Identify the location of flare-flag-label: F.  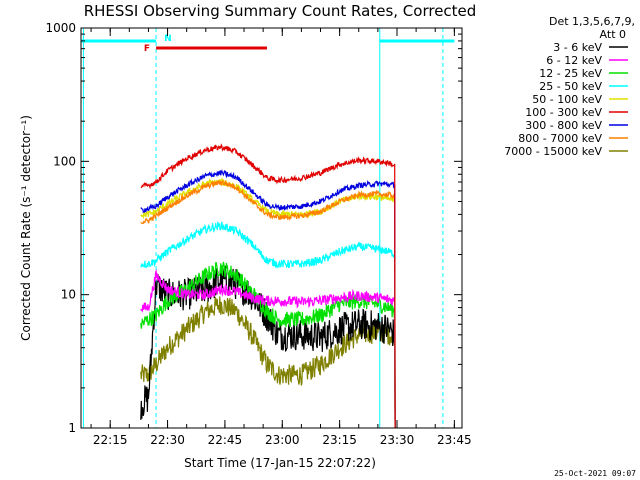
(147, 49).